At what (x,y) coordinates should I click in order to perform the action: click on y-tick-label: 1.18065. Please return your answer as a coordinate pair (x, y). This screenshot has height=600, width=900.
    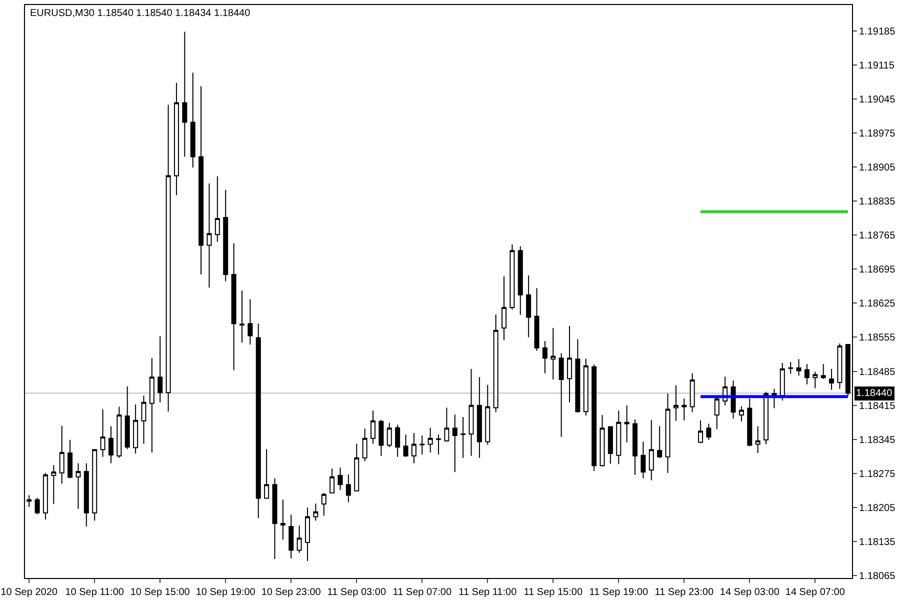
    Looking at the image, I should click on (877, 576).